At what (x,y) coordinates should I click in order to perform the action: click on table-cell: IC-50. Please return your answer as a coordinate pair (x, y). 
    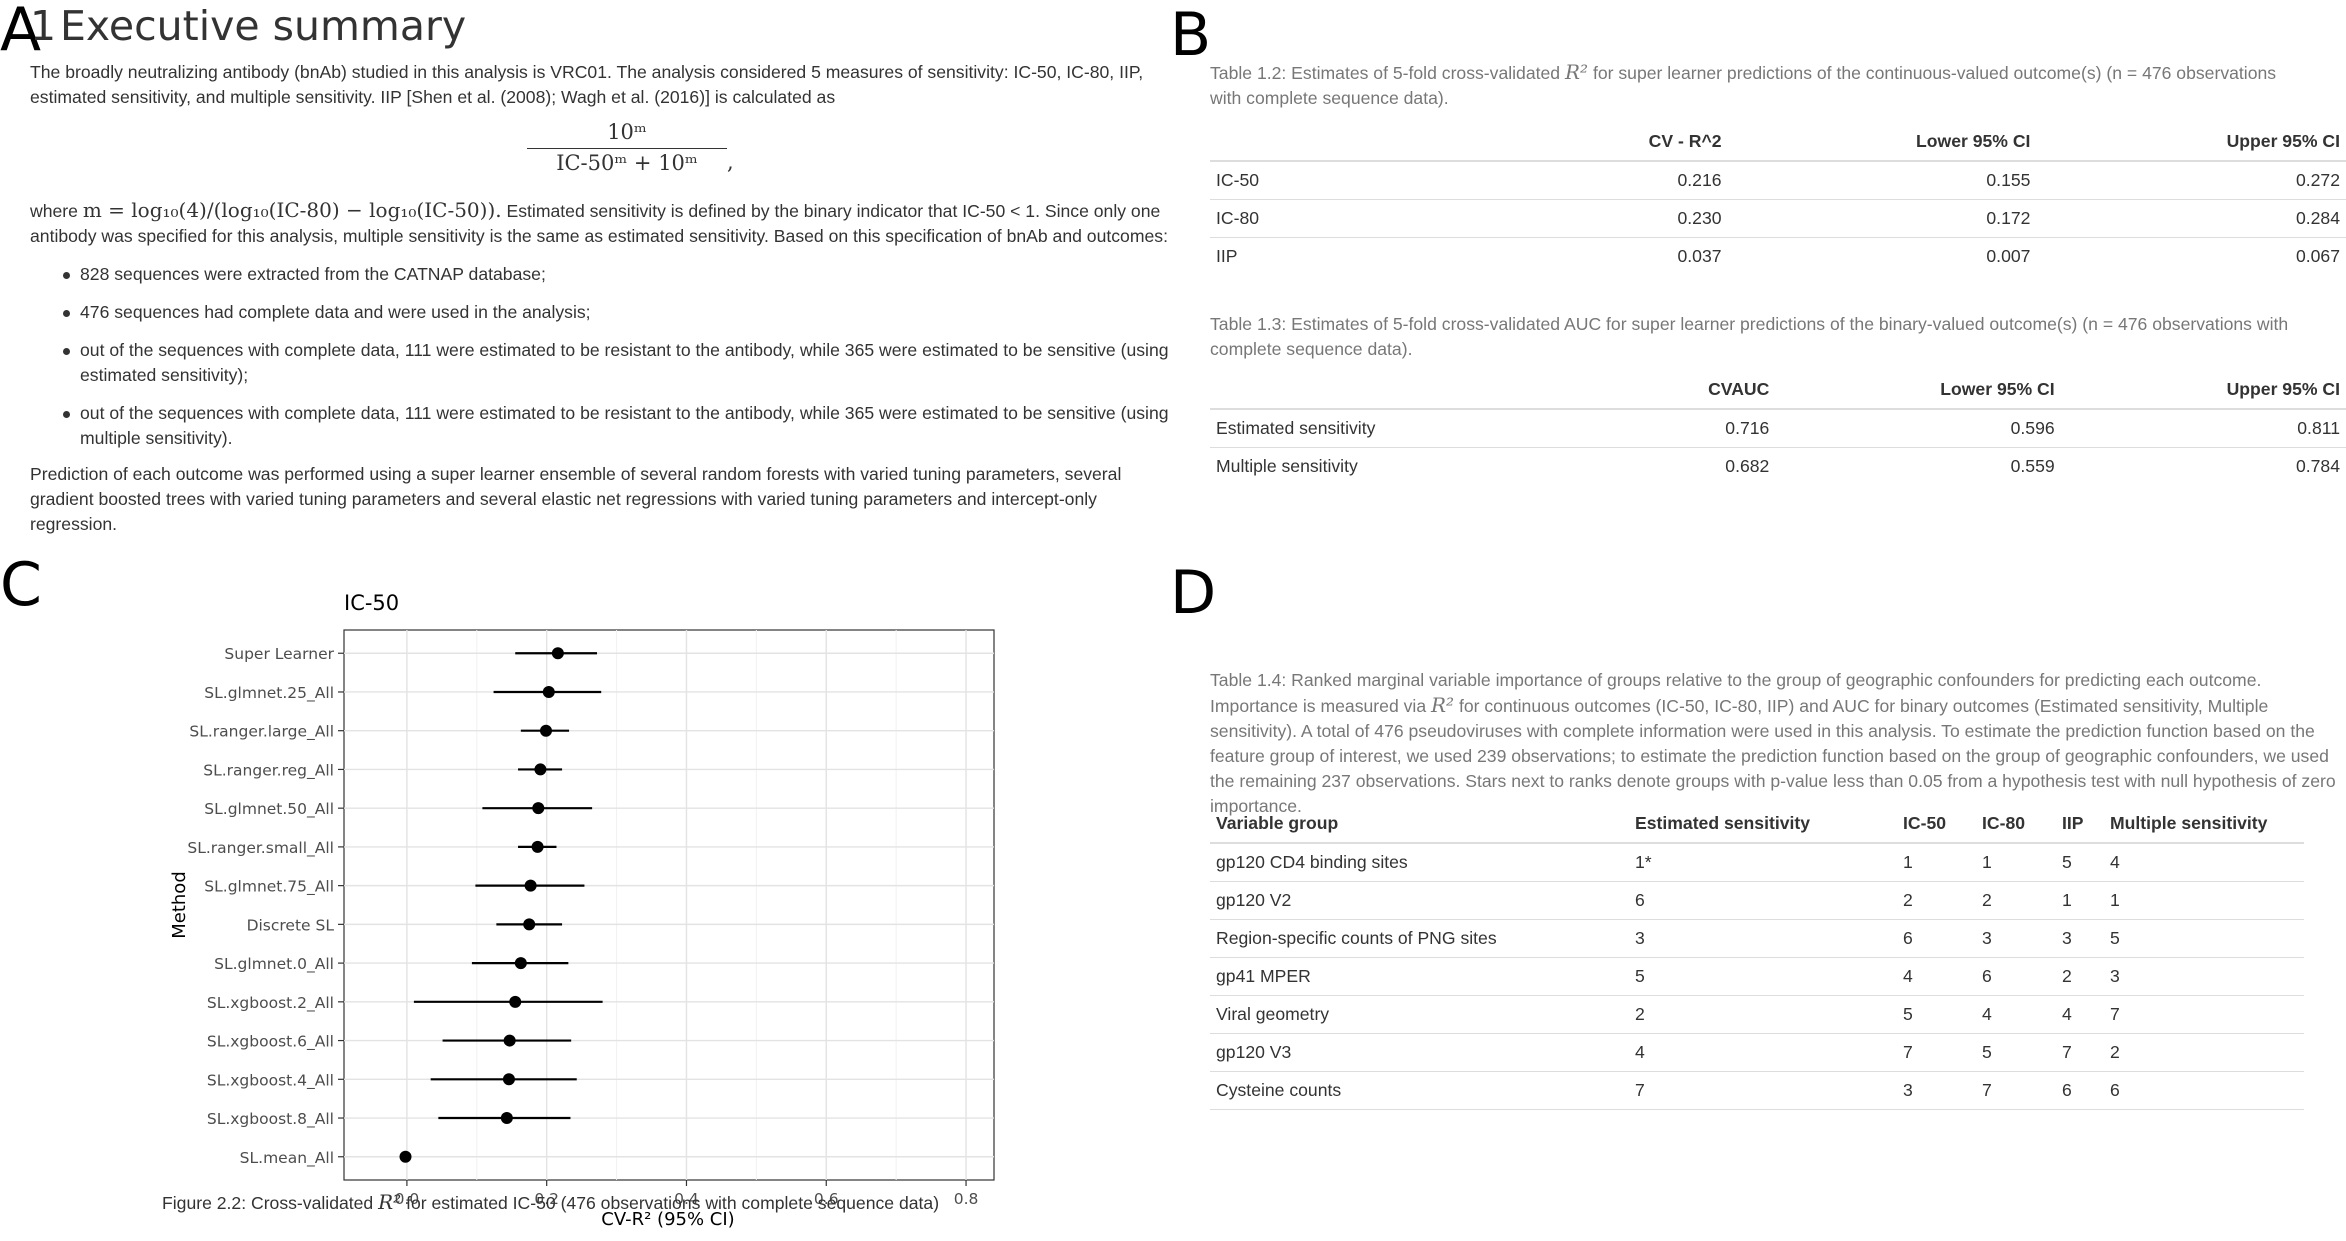
    Looking at the image, I should click on (1315, 180).